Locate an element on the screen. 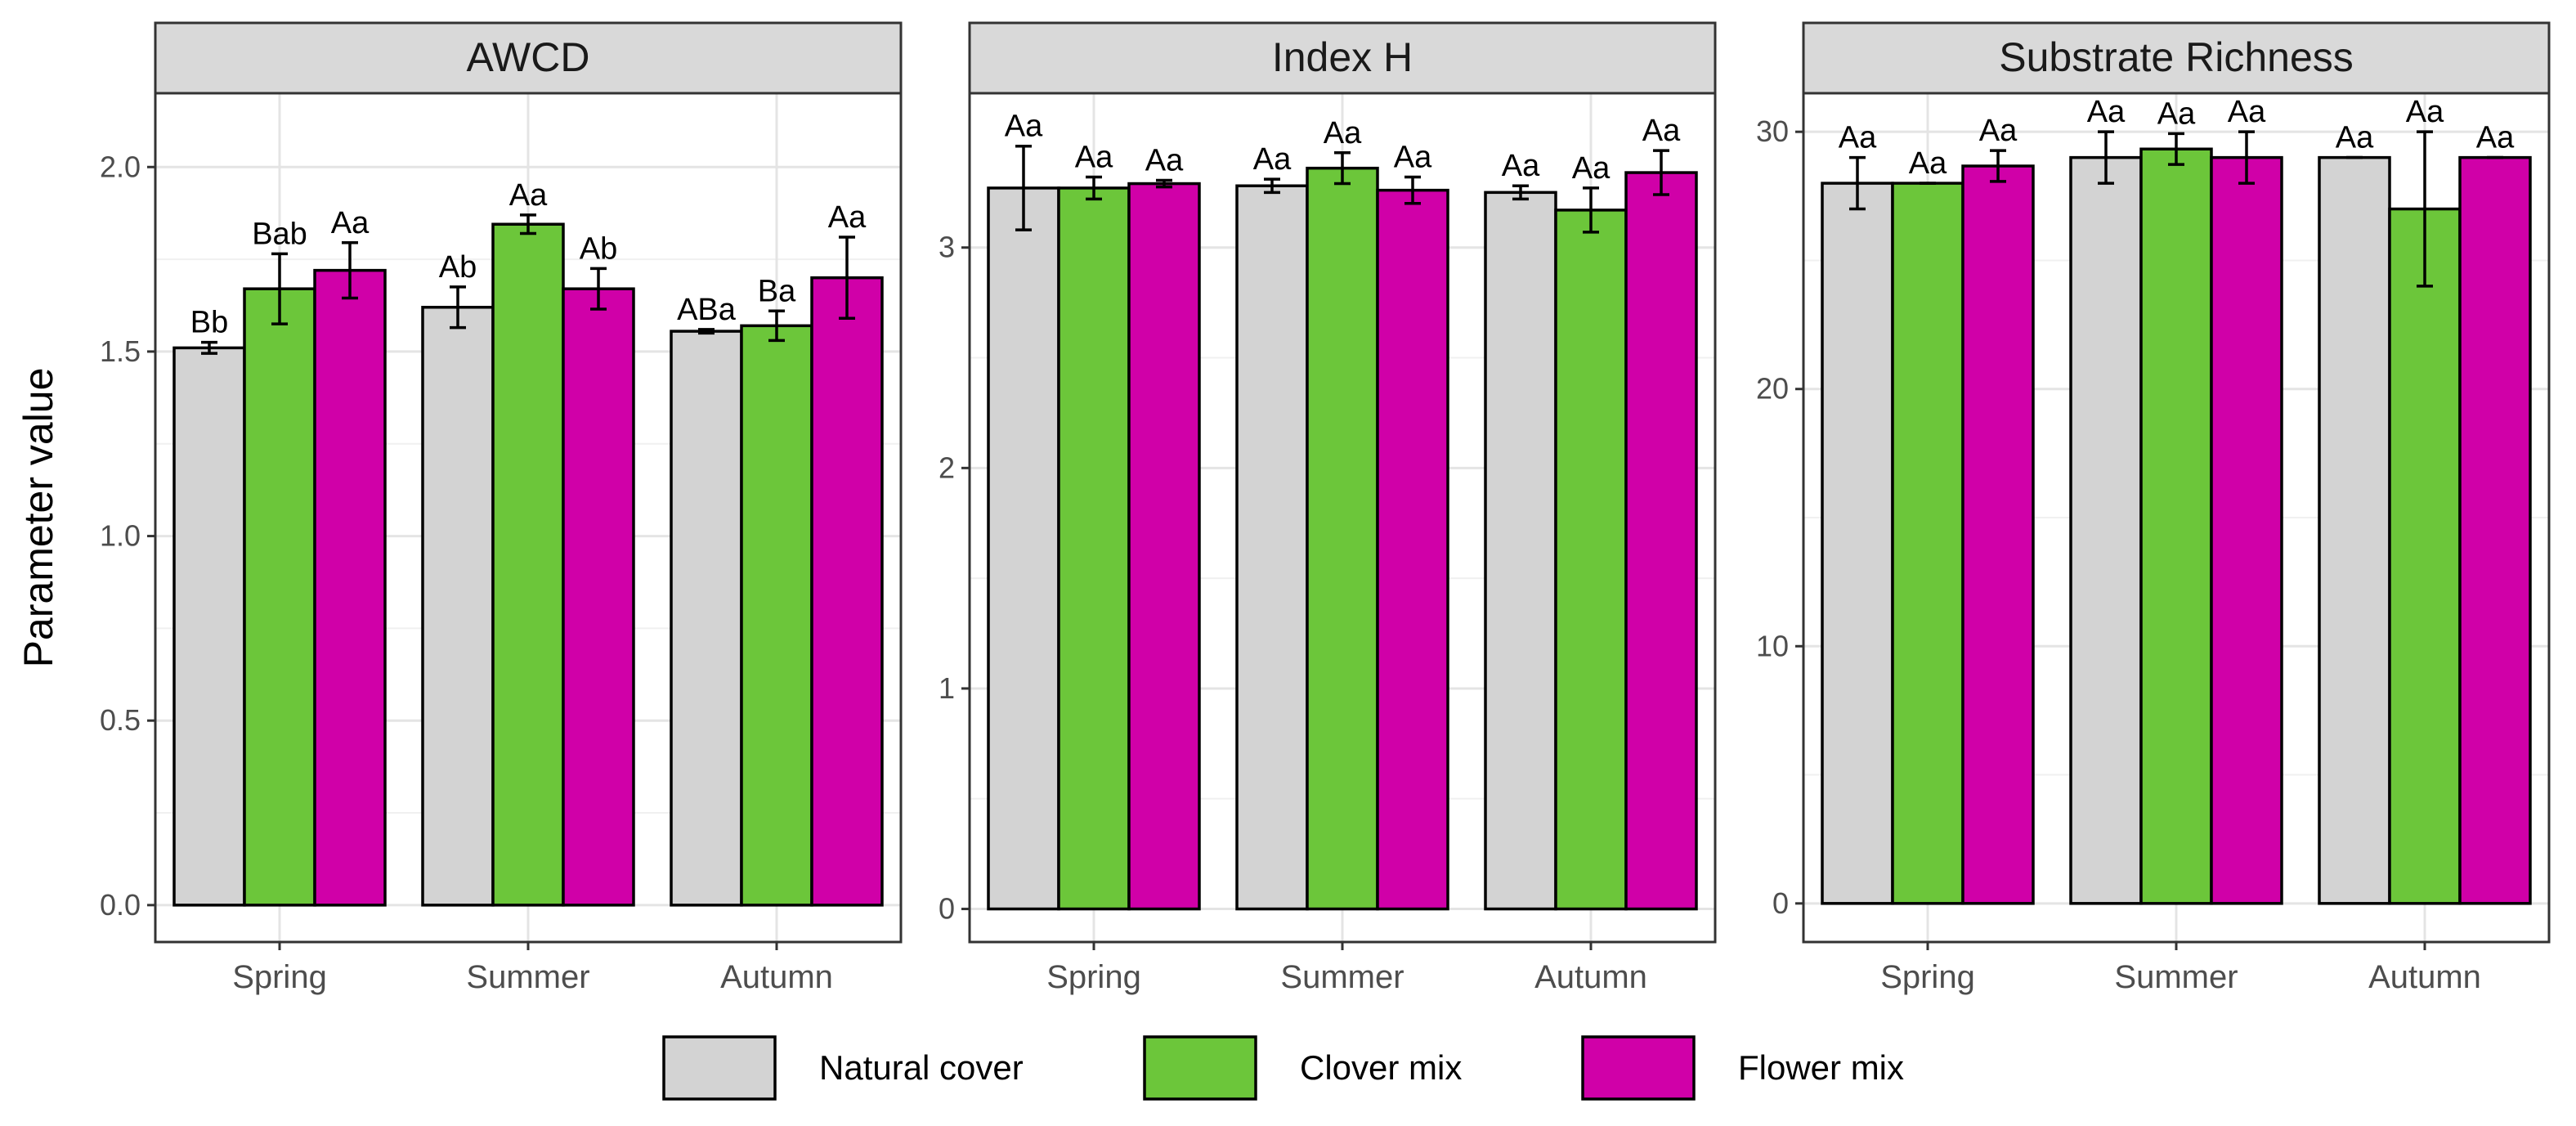 The image size is (2576, 1126). legend-key-flower-mix is located at coordinates (1639, 1068).